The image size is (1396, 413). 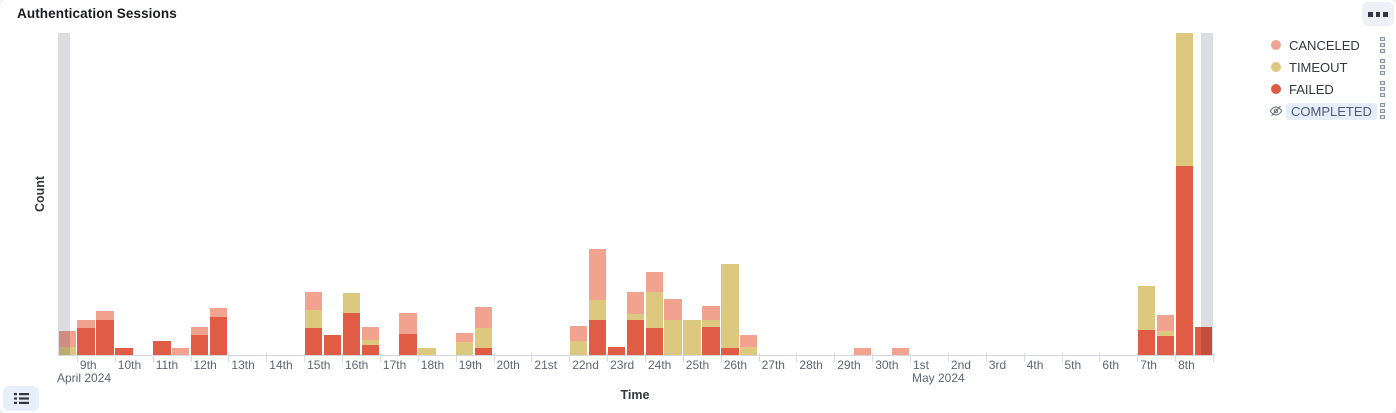 I want to click on x-axis-tick-label: 9th, so click(x=88, y=365).